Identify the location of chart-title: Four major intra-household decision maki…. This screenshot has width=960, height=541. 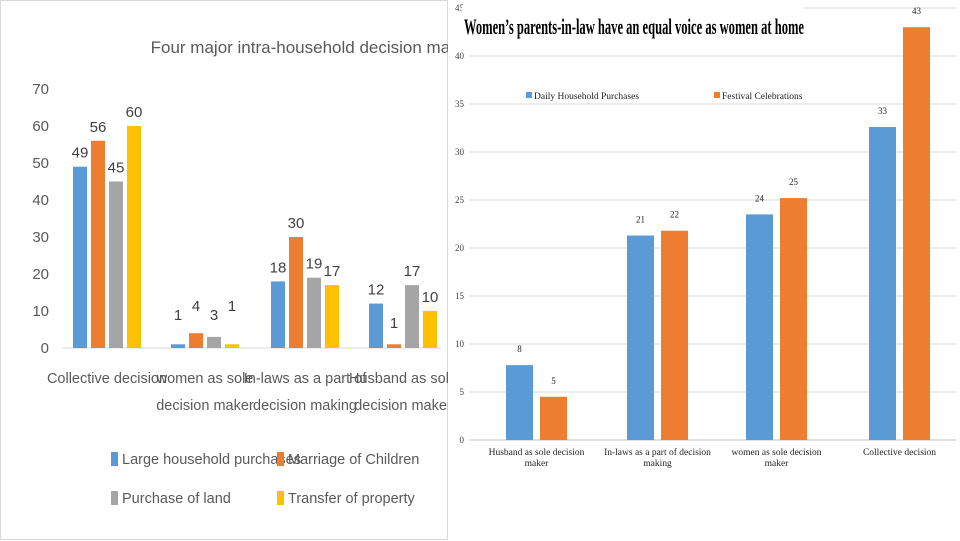
(300, 47).